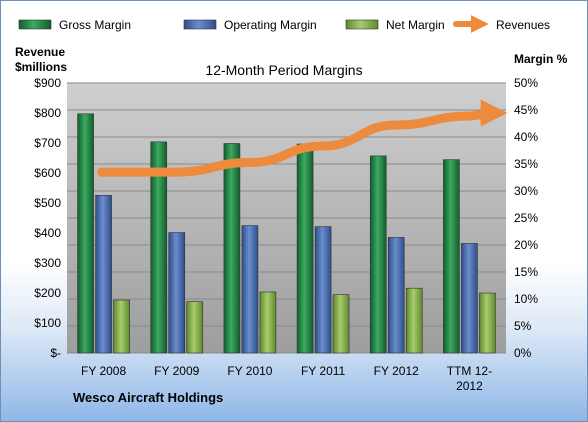  What do you see at coordinates (47, 203) in the screenshot?
I see `y-left-tick-label: $500` at bounding box center [47, 203].